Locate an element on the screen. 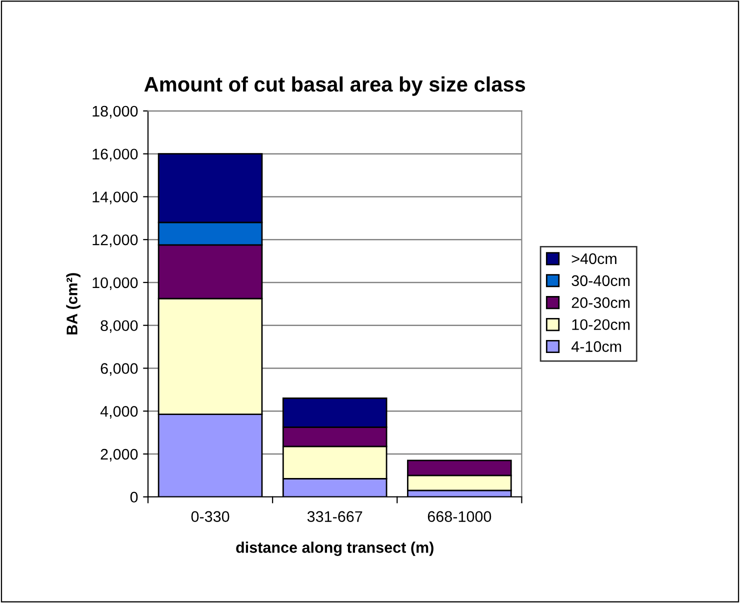 This screenshot has width=740, height=603. x-axis-title: distance along transect (m) is located at coordinates (335, 549).